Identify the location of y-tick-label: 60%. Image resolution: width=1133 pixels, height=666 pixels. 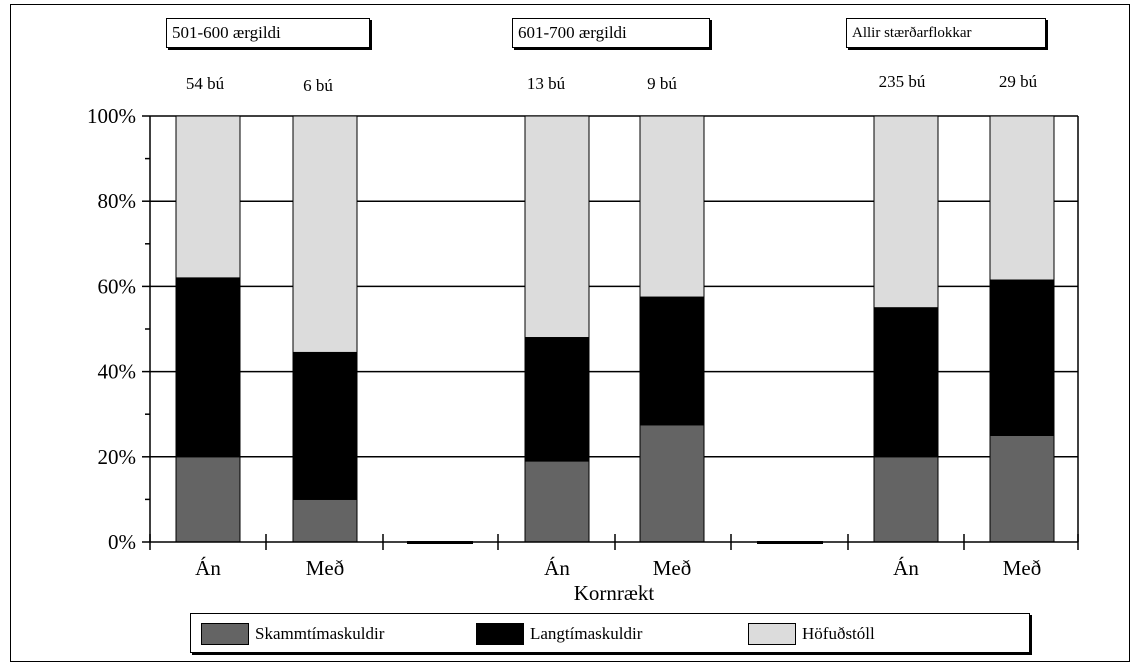
(117, 286).